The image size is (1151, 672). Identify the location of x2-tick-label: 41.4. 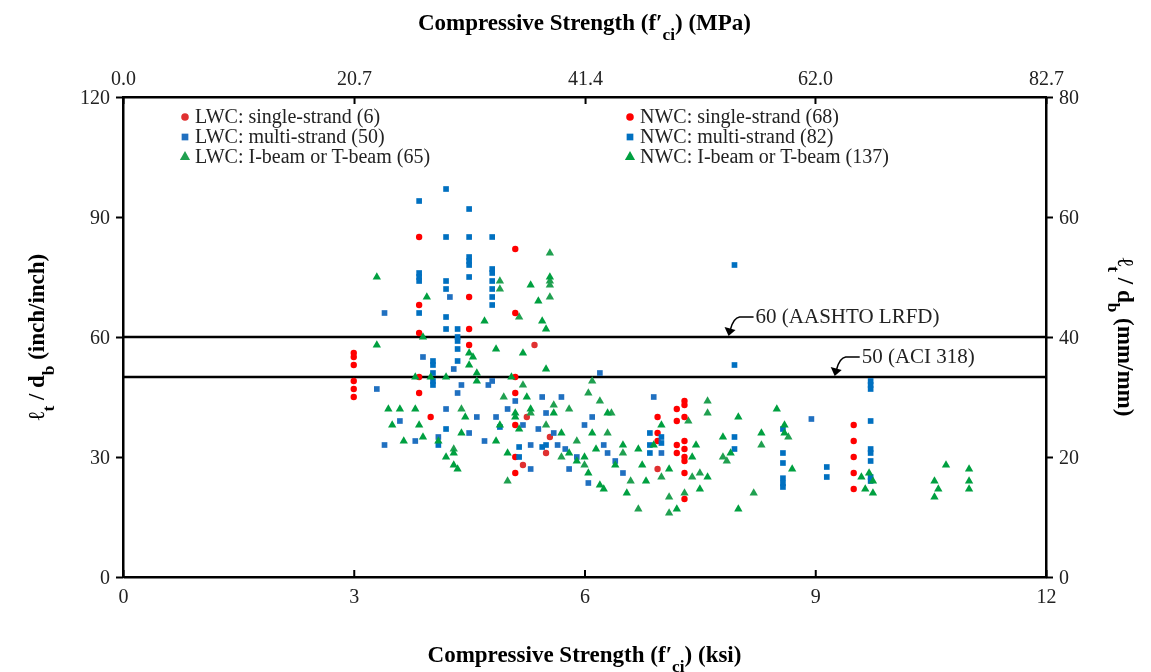
(586, 78).